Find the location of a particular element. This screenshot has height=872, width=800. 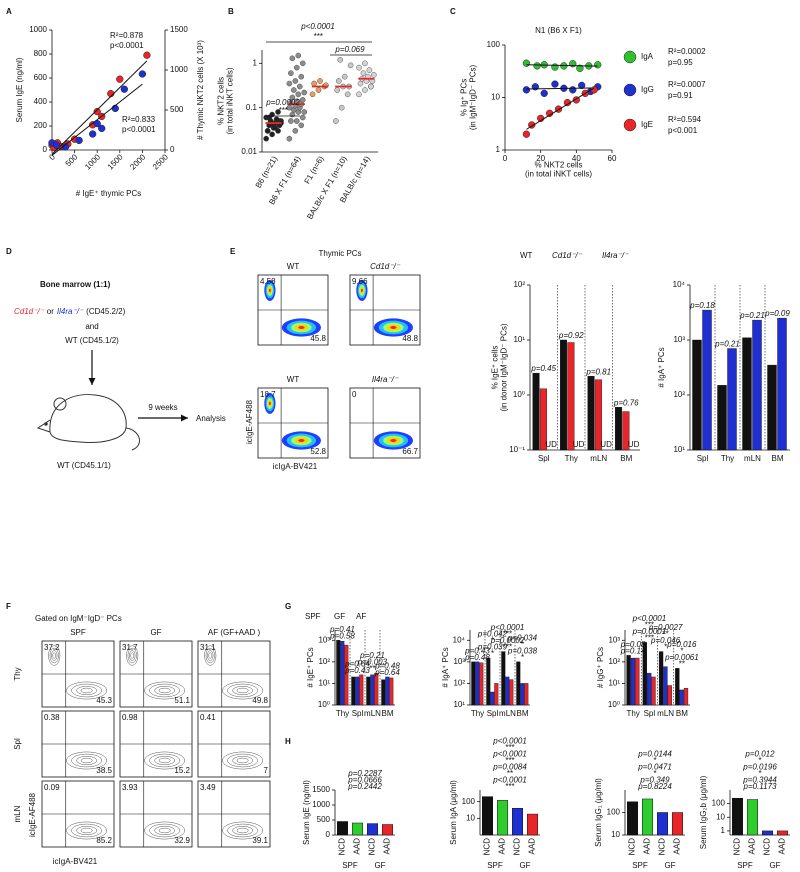

y-tick-label: 600 is located at coordinates (41, 77).